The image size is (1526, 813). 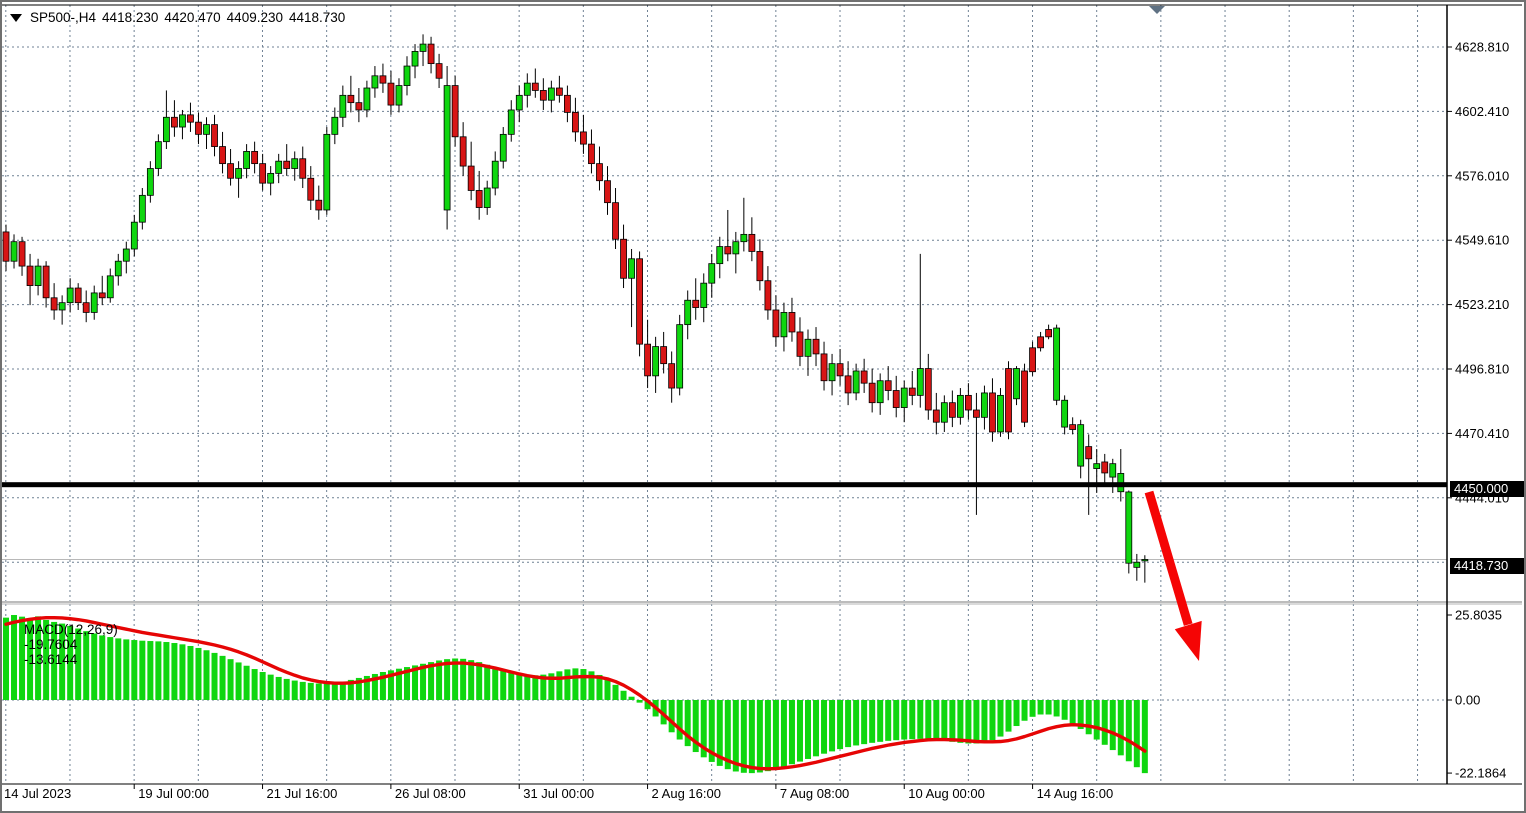 What do you see at coordinates (1075, 793) in the screenshot?
I see `time-axis-label: 14 Aug 16:00` at bounding box center [1075, 793].